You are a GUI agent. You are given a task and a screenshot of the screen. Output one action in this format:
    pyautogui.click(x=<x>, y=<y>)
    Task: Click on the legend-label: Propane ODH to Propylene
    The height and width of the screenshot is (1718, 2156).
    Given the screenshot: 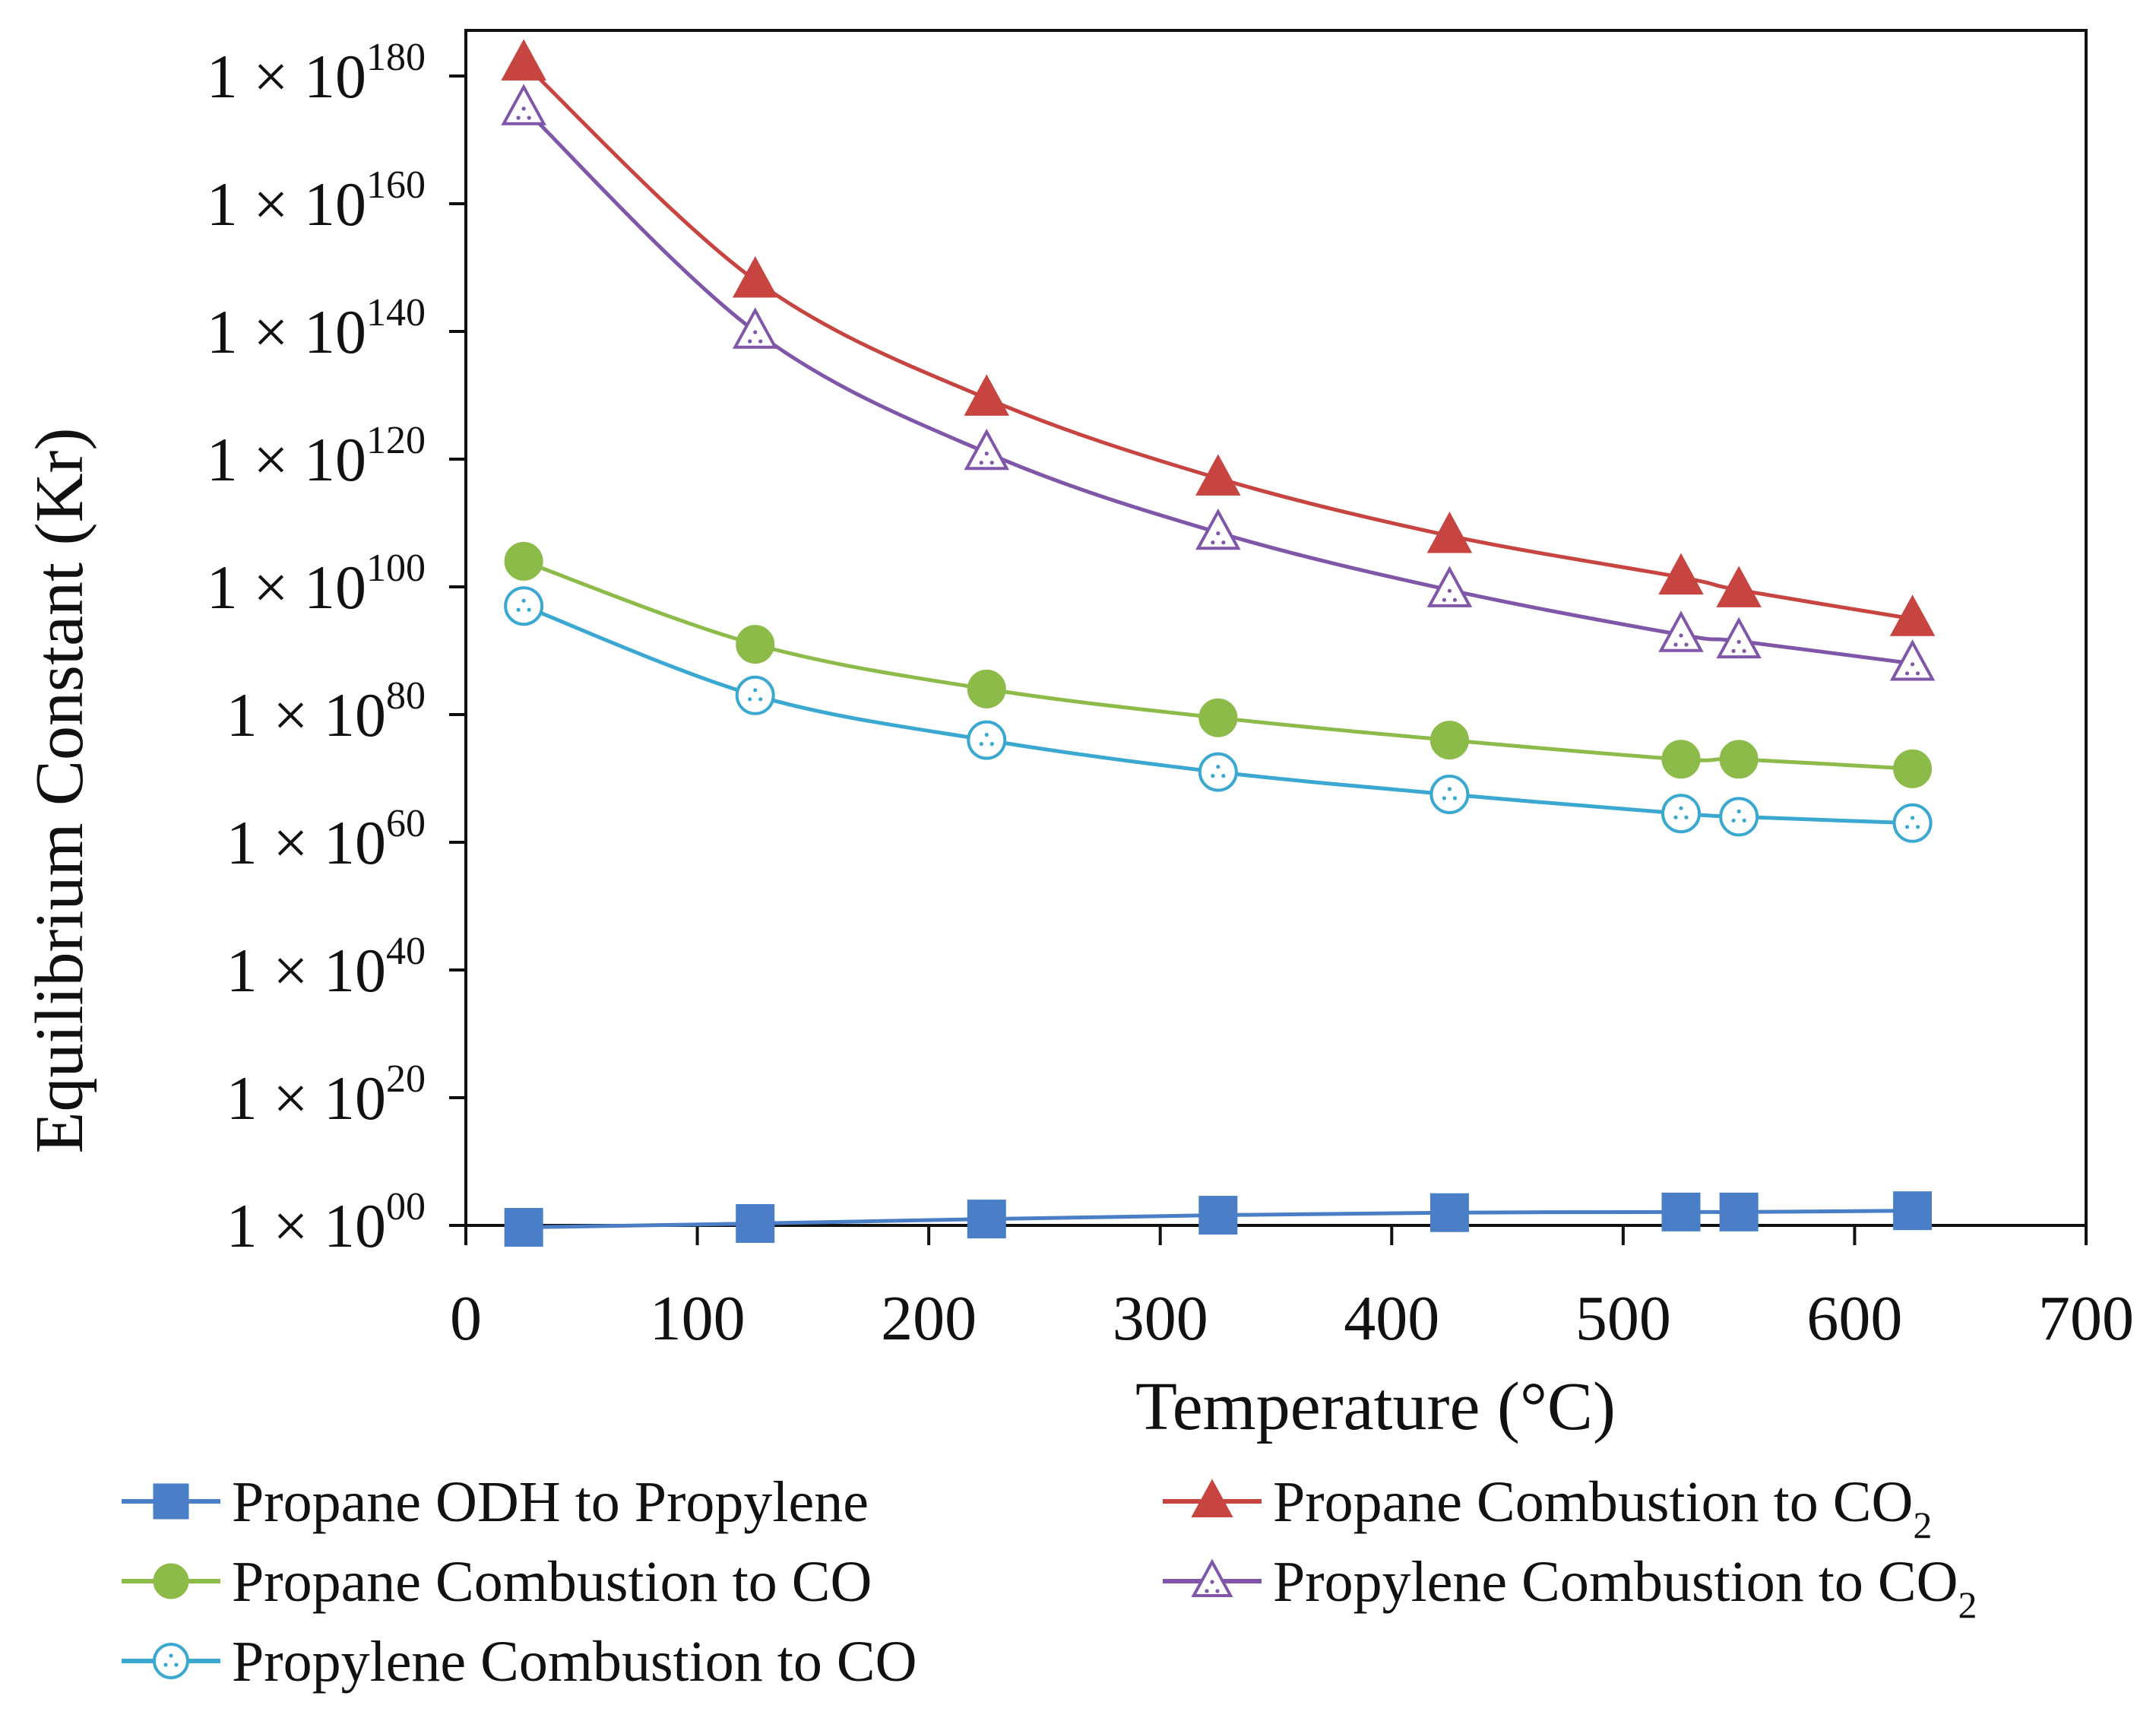 What is the action you would take?
    pyautogui.click(x=550, y=1502)
    